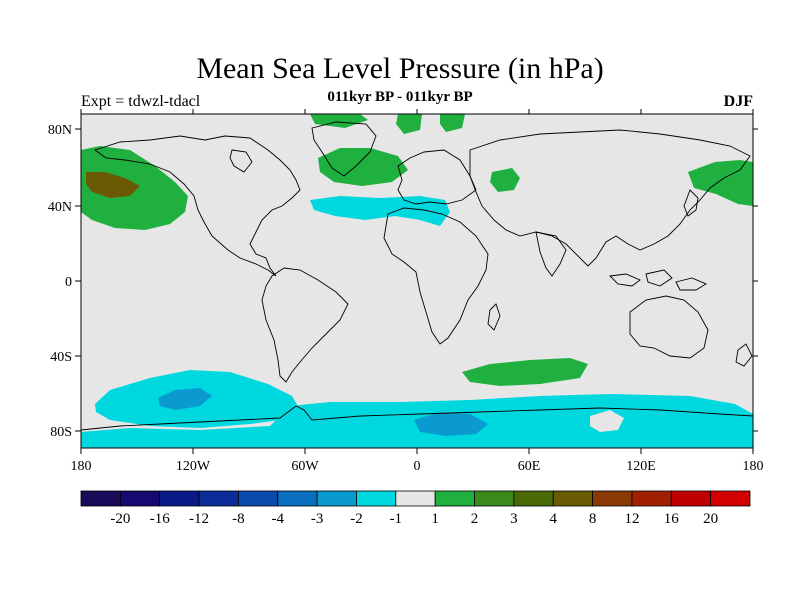 This screenshot has width=800, height=600. I want to click on coast-europe, so click(437, 177).